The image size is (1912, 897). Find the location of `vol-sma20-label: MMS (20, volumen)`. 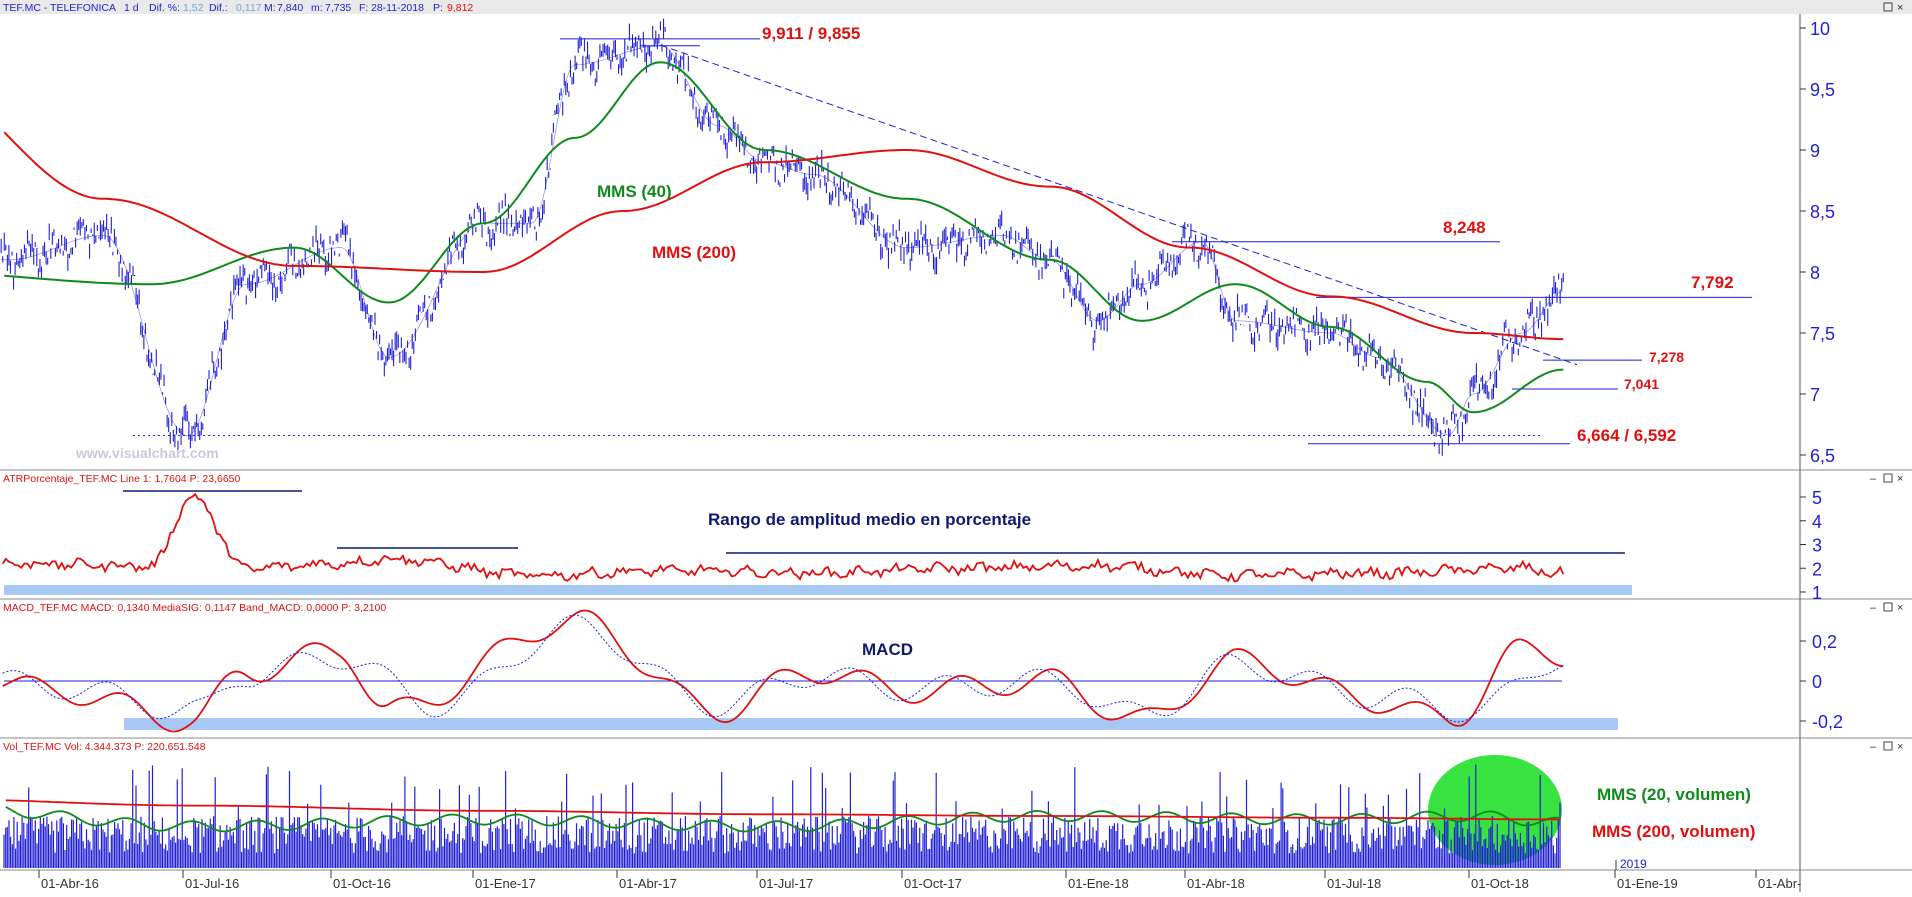

vol-sma20-label: MMS (20, volumen) is located at coordinates (1674, 794).